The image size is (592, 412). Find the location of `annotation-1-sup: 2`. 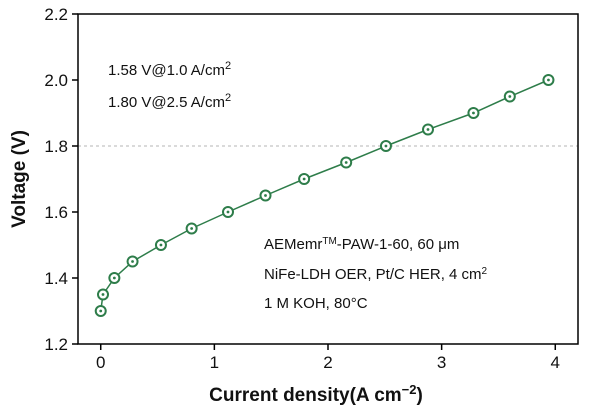

annotation-1-sup: 2 is located at coordinates (228, 66).